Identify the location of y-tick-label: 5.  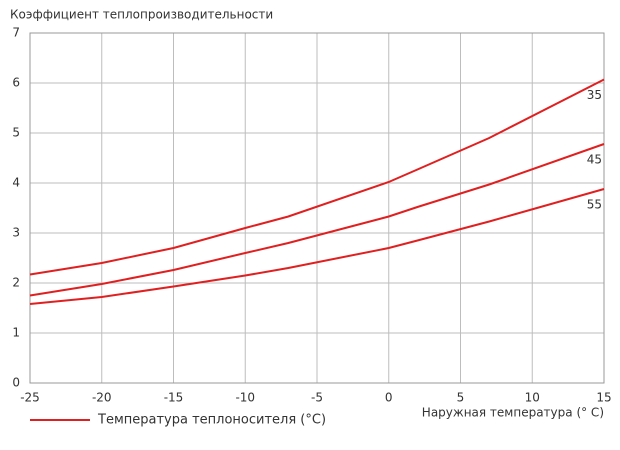
(16, 133).